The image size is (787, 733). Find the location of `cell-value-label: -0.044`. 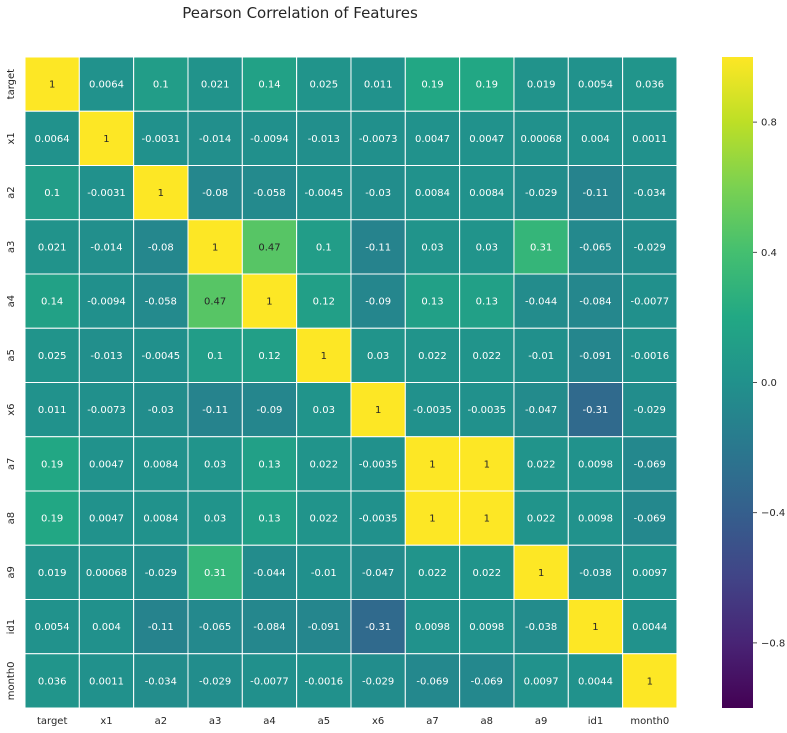

cell-value-label: -0.044 is located at coordinates (269, 573).